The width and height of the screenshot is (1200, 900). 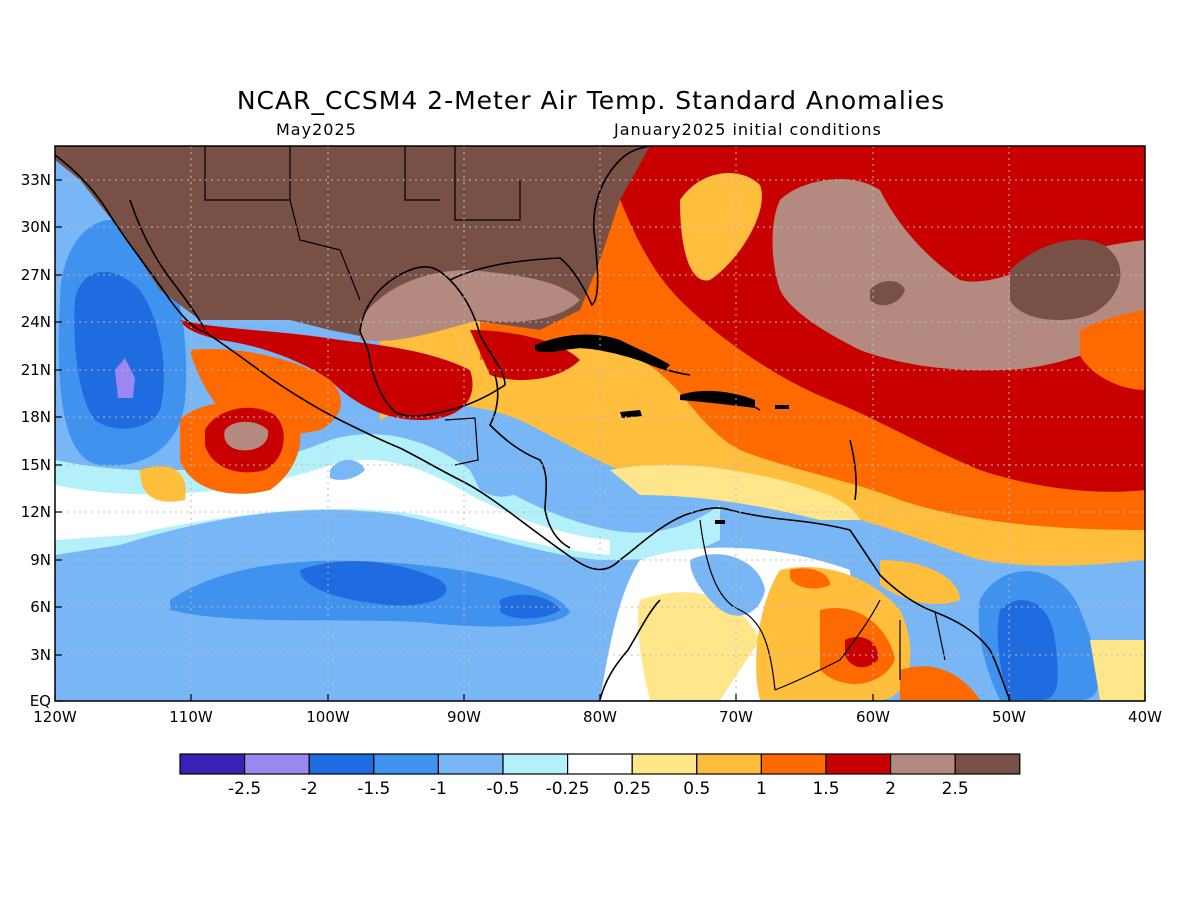 What do you see at coordinates (662, 429) in the screenshot?
I see `islands` at bounding box center [662, 429].